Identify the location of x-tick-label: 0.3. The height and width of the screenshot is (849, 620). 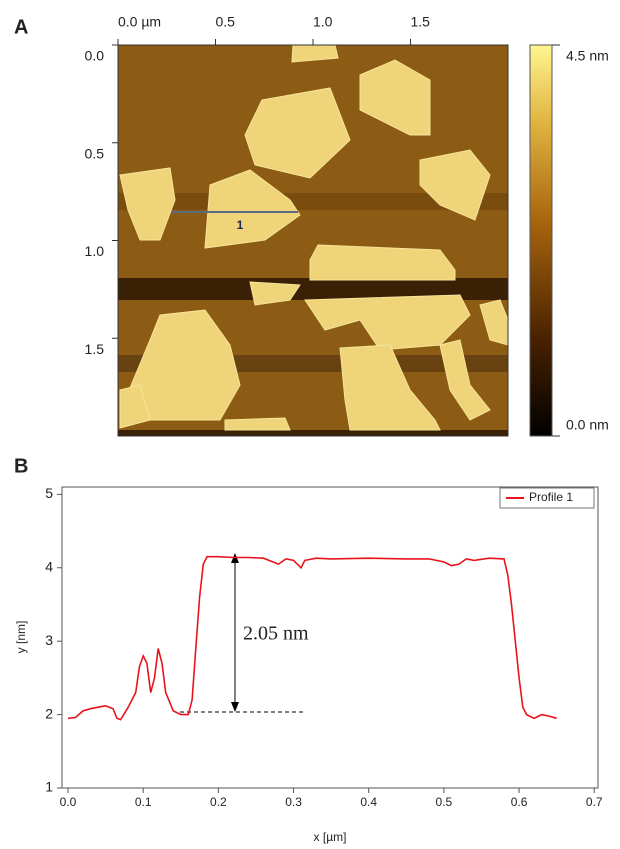
(293, 802).